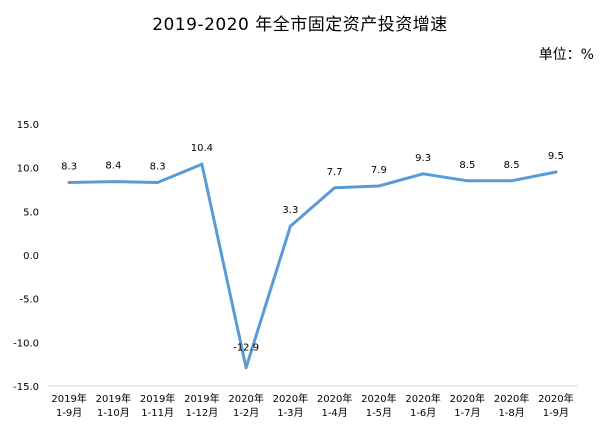 The image size is (600, 440). Describe the element at coordinates (157, 413) in the screenshot. I see `x-tick-label-period: 1-11月` at that location.